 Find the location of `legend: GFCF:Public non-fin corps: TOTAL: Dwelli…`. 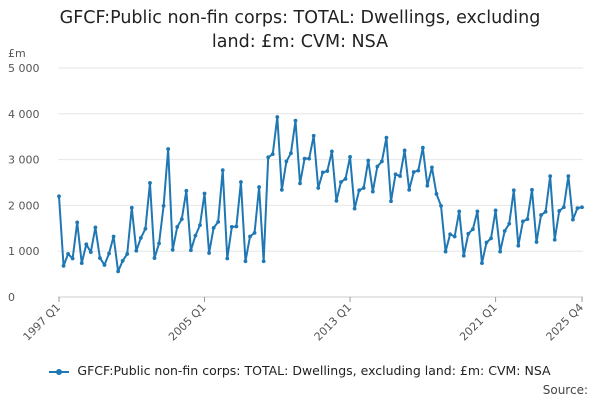

legend: GFCF:Public non-fin corps: TOTAL: Dwelli… is located at coordinates (300, 370).